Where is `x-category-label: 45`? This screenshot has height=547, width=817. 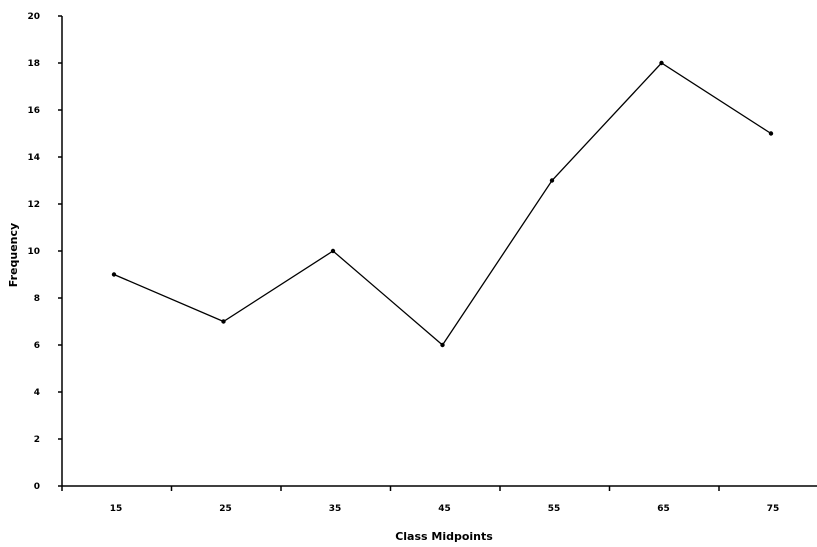
x-category-label: 45 is located at coordinates (444, 509).